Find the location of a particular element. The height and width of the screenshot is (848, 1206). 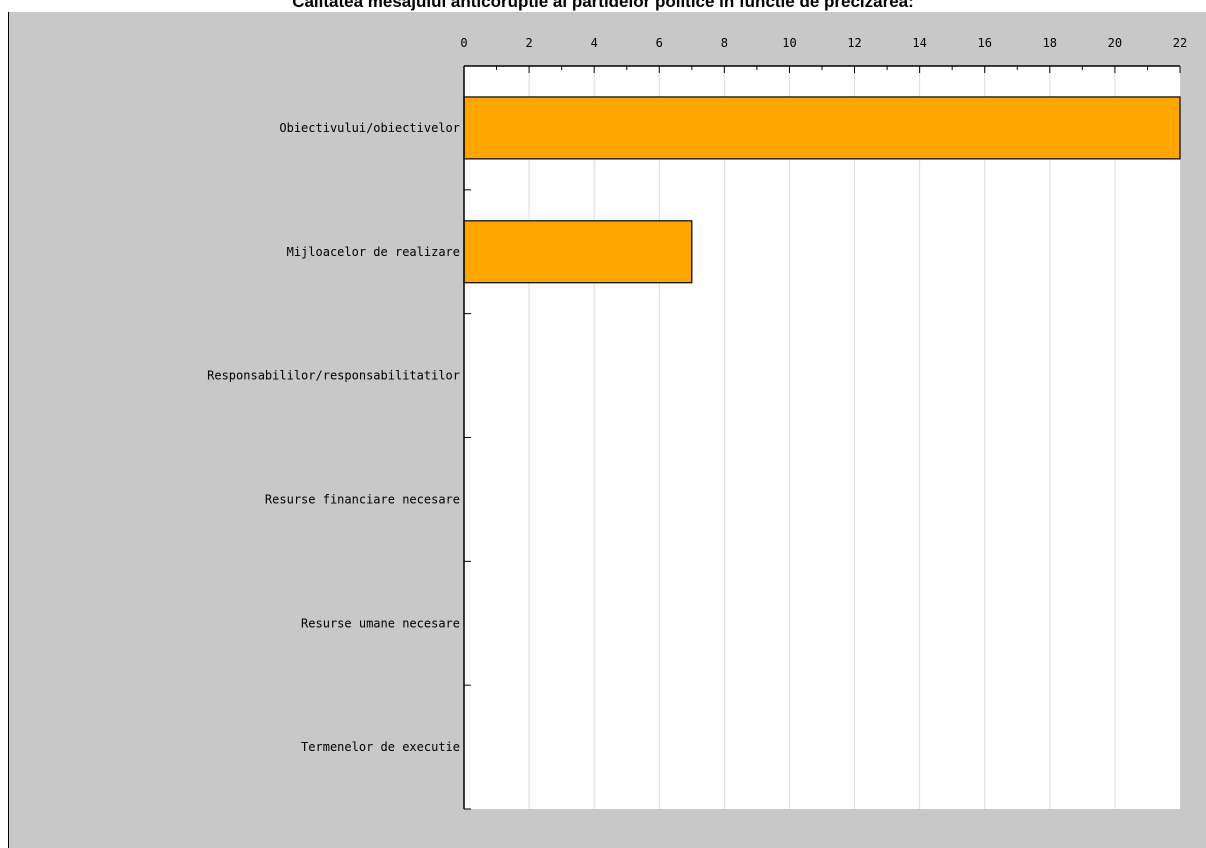

category-label-0: Obiectivului/obiectivelor is located at coordinates (369, 128).